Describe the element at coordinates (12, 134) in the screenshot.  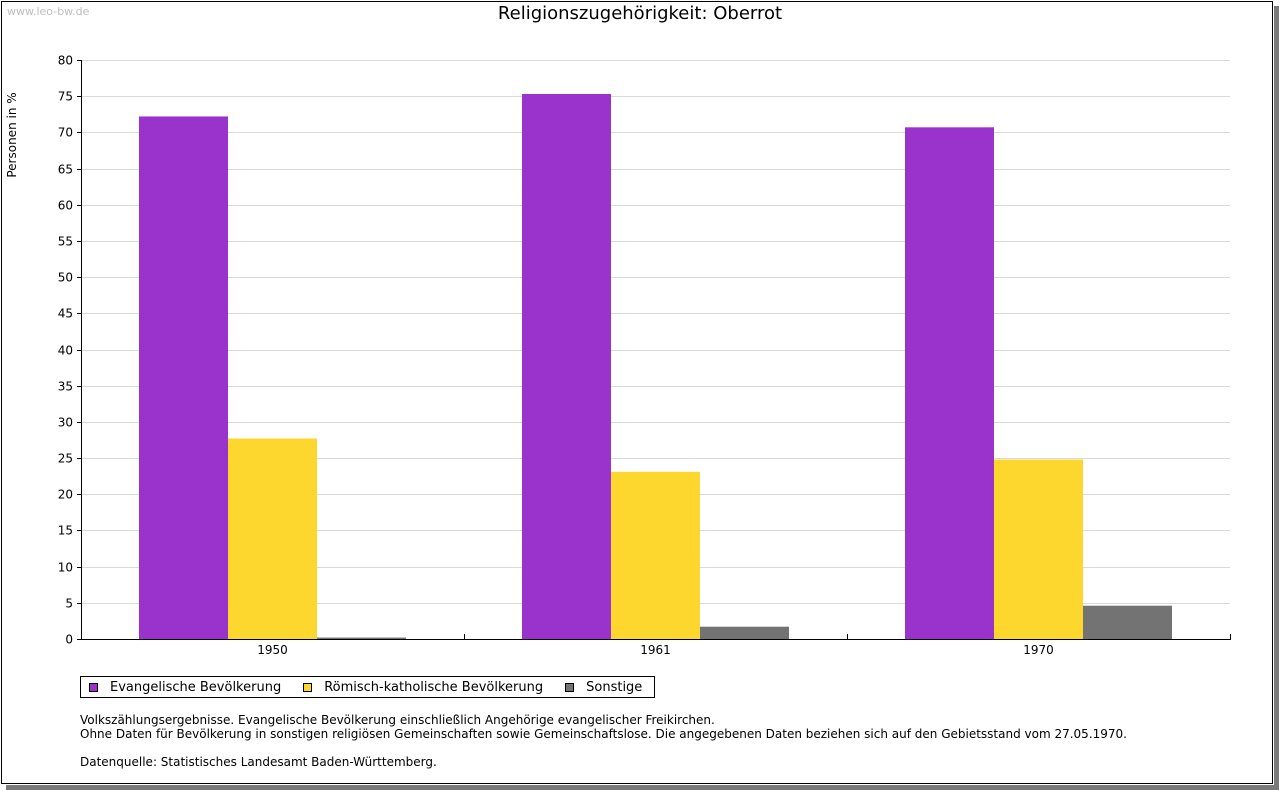
I see `y-axis-label: Personen in %` at that location.